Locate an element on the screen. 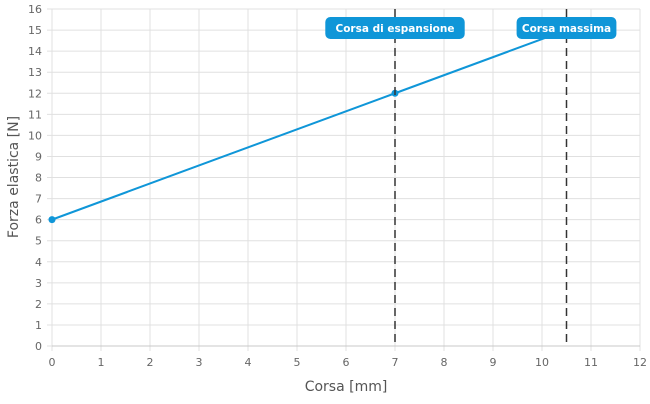 This screenshot has width=650, height=404. y-tick-label: 0 is located at coordinates (38, 346).